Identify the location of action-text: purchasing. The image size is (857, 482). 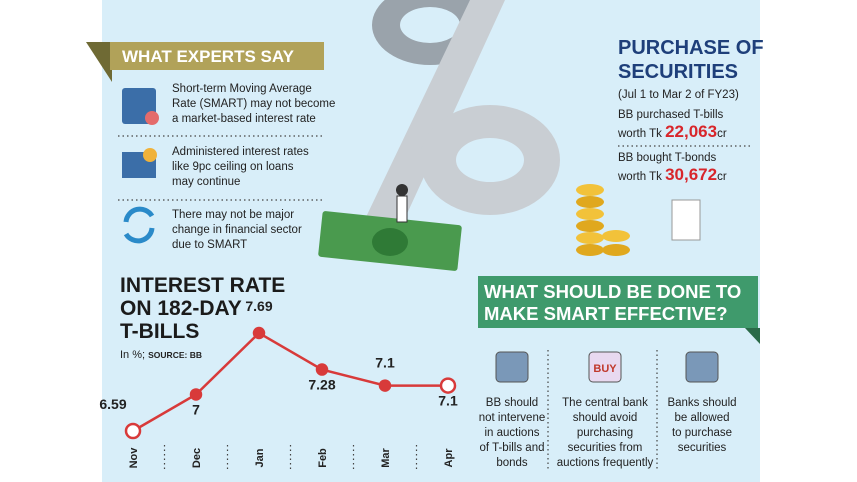
(605, 433).